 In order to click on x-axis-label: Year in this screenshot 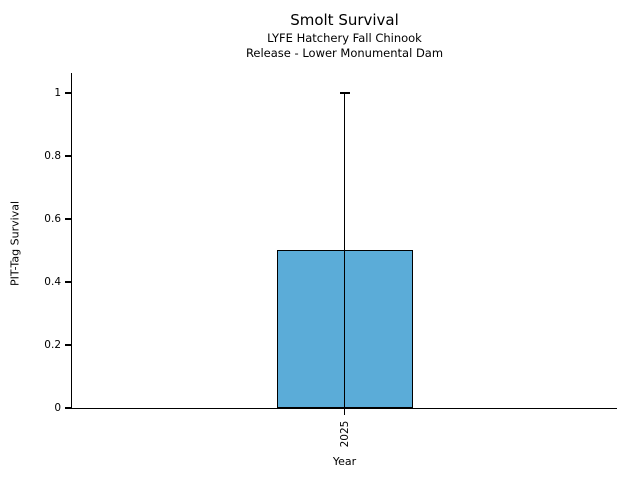, I will do `click(344, 461)`.